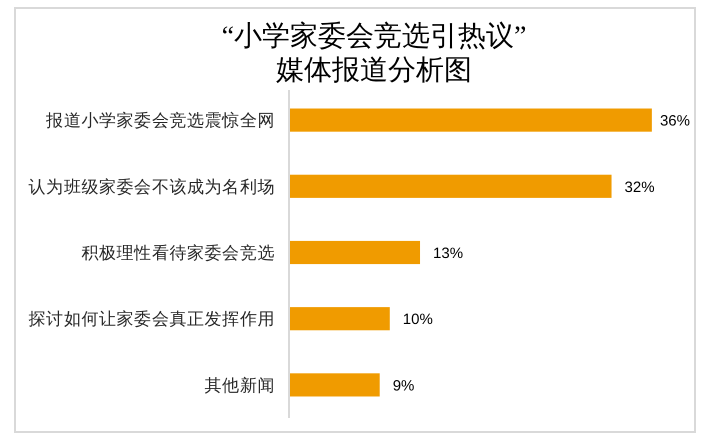  I want to click on title: “小学家委会竞选引热议”, so click(374, 36).